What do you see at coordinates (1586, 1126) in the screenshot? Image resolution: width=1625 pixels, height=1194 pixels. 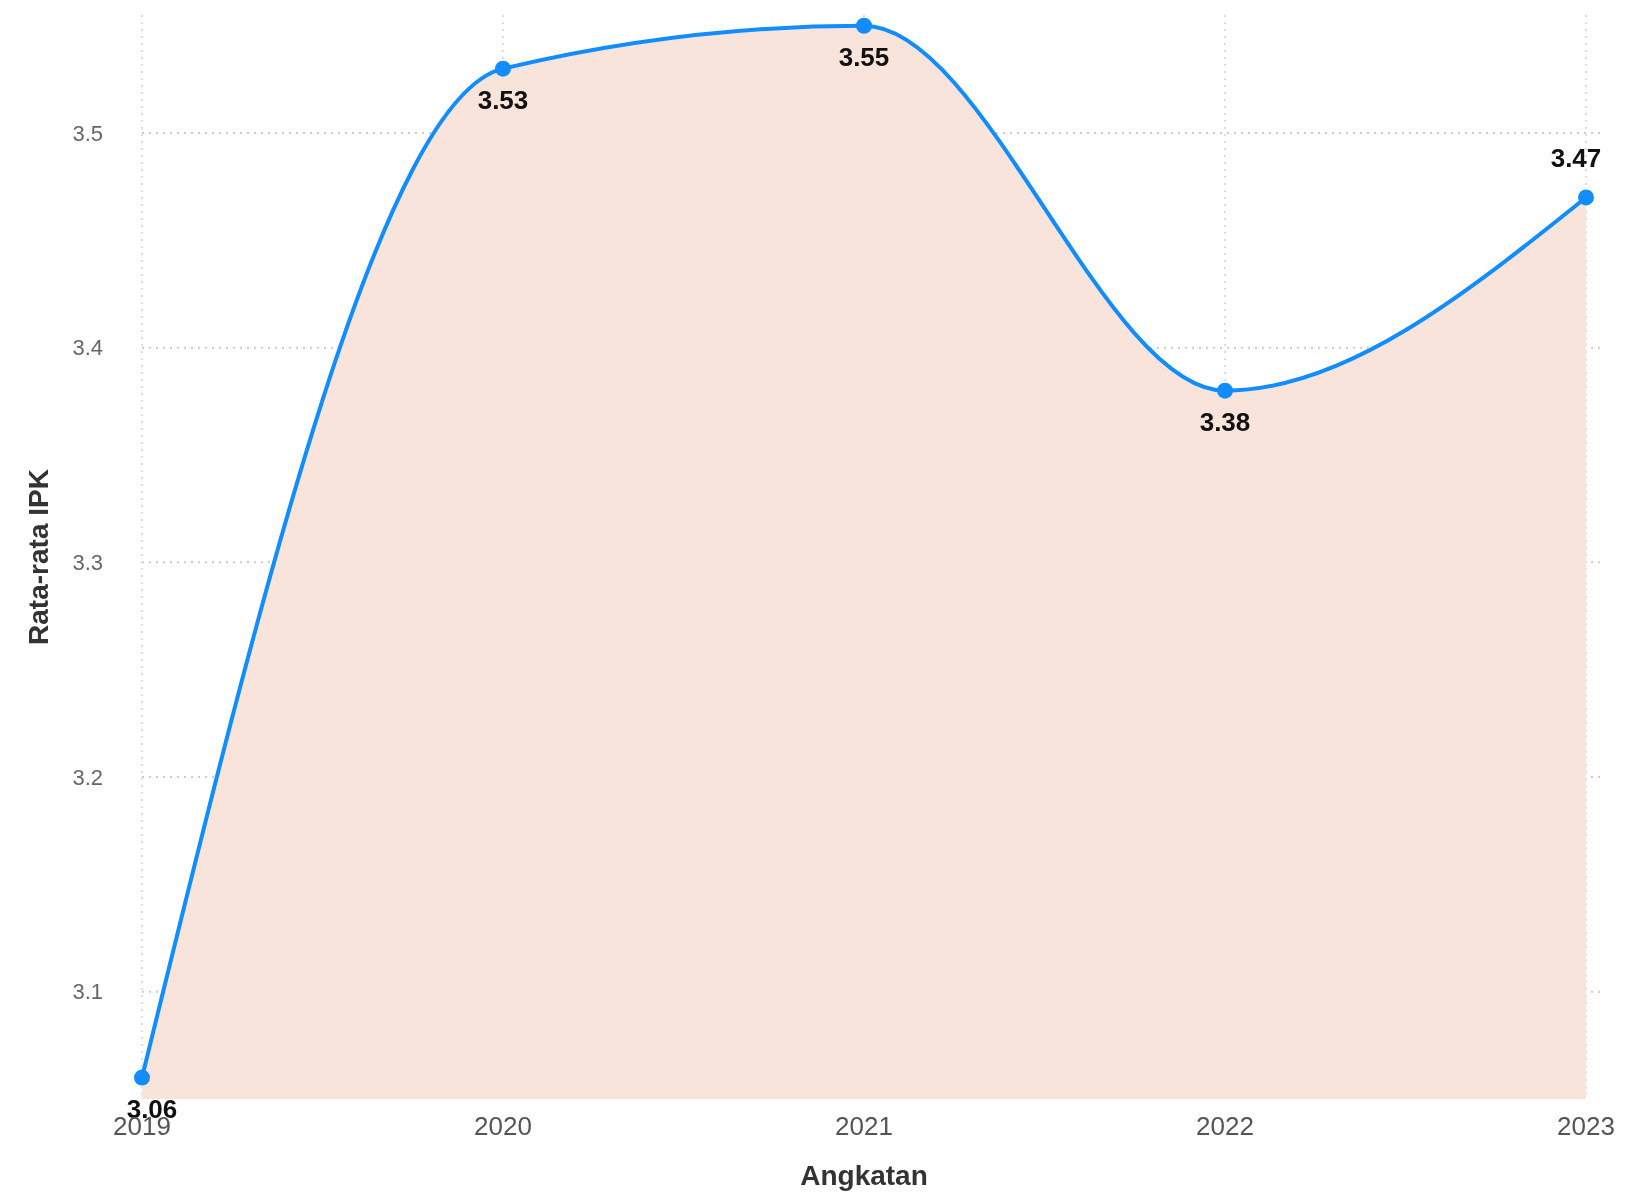 I see `x-tick-label: 2023` at bounding box center [1586, 1126].